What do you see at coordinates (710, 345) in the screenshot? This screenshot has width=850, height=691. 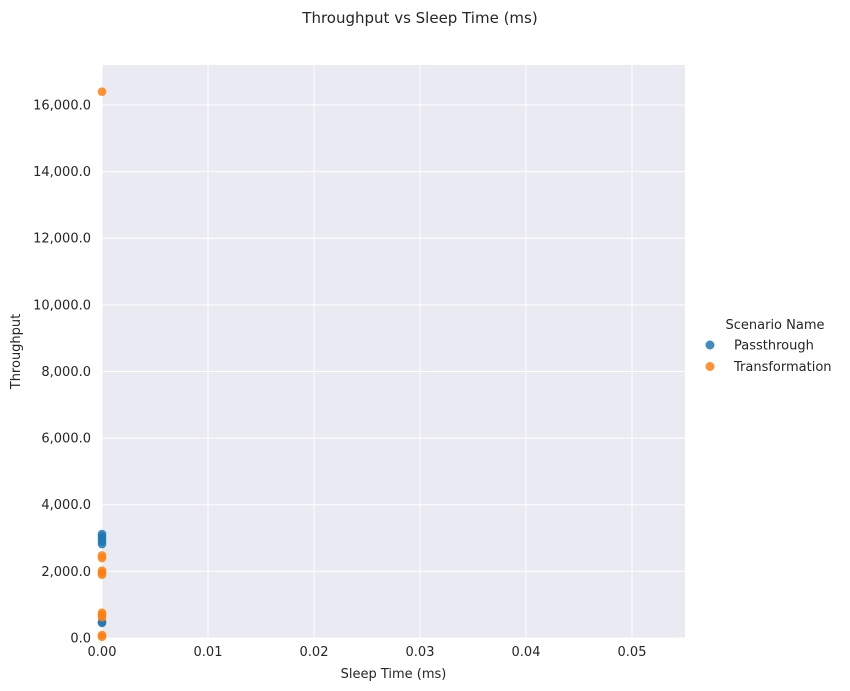 I see `legend-marker-passthrough` at bounding box center [710, 345].